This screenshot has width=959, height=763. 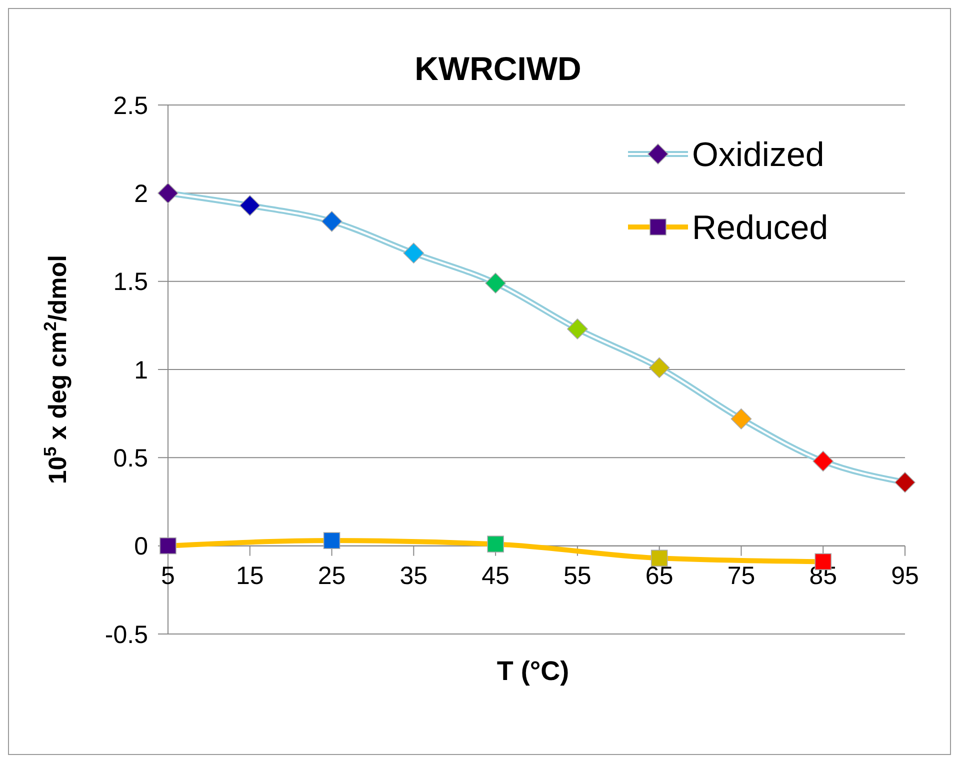 What do you see at coordinates (905, 576) in the screenshot?
I see `x-tick-label: 95` at bounding box center [905, 576].